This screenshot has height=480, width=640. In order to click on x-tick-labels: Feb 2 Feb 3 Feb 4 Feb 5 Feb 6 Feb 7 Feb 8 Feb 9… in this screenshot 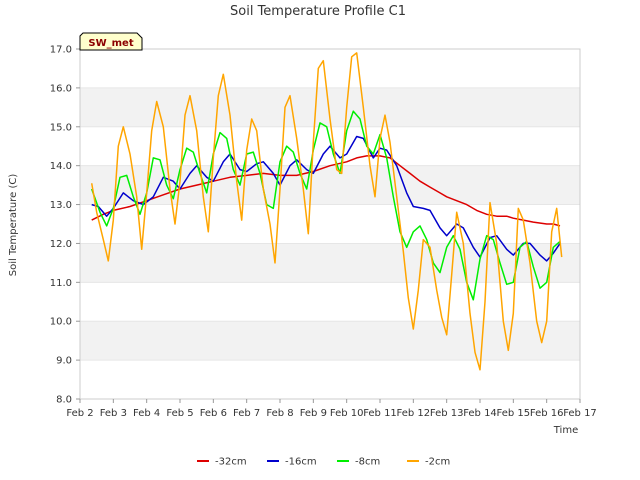, I will do `click(331, 409)`.